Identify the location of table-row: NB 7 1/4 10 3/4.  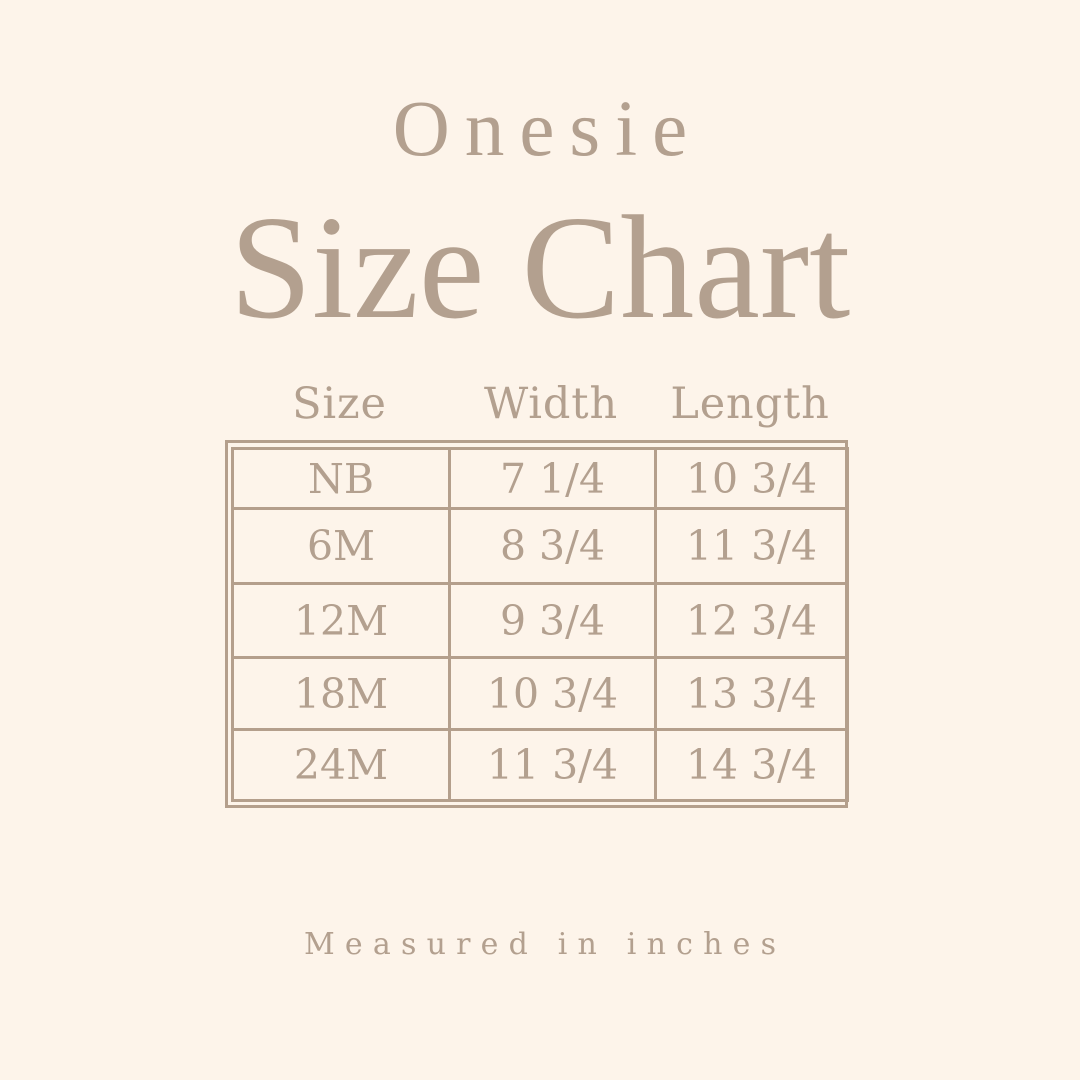
(540, 478).